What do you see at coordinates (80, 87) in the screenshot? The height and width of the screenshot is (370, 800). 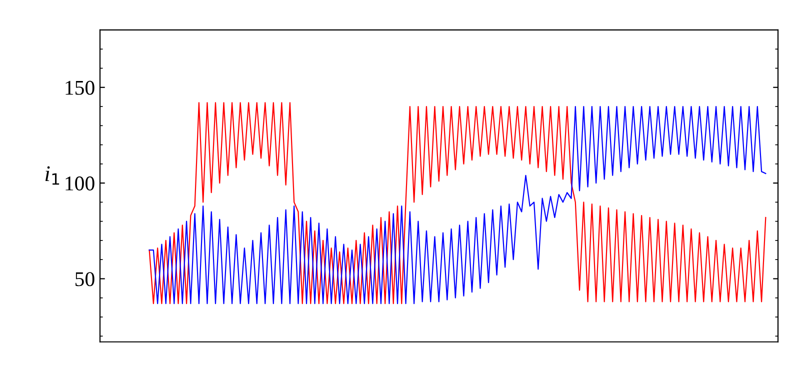 I see `y-tick-label: 150` at bounding box center [80, 87].